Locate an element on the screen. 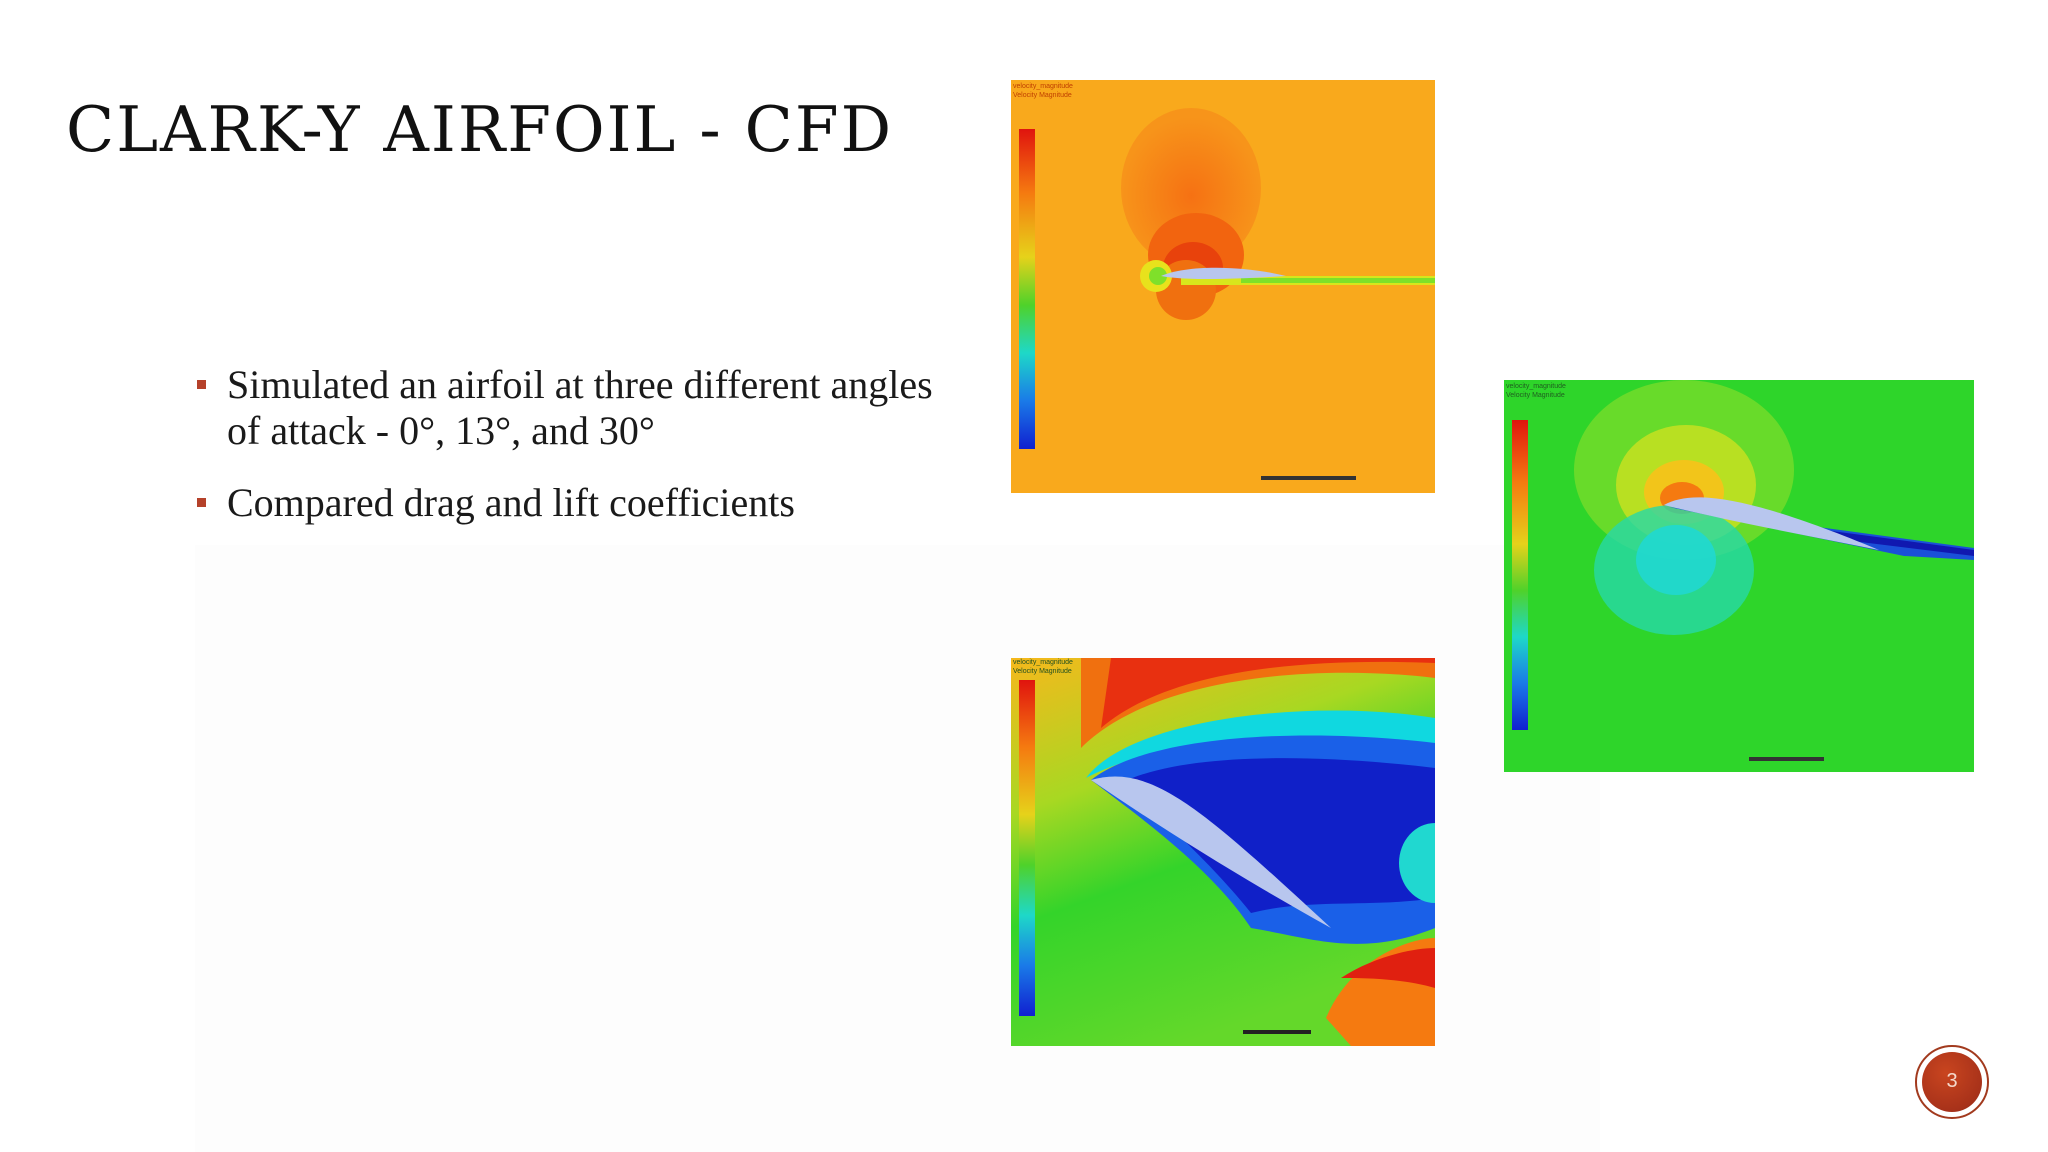 The image size is (2048, 1152). cfd-velocity-contour-30-deg: velocity_magnitude Velocity Magnitude is located at coordinates (1223, 852).